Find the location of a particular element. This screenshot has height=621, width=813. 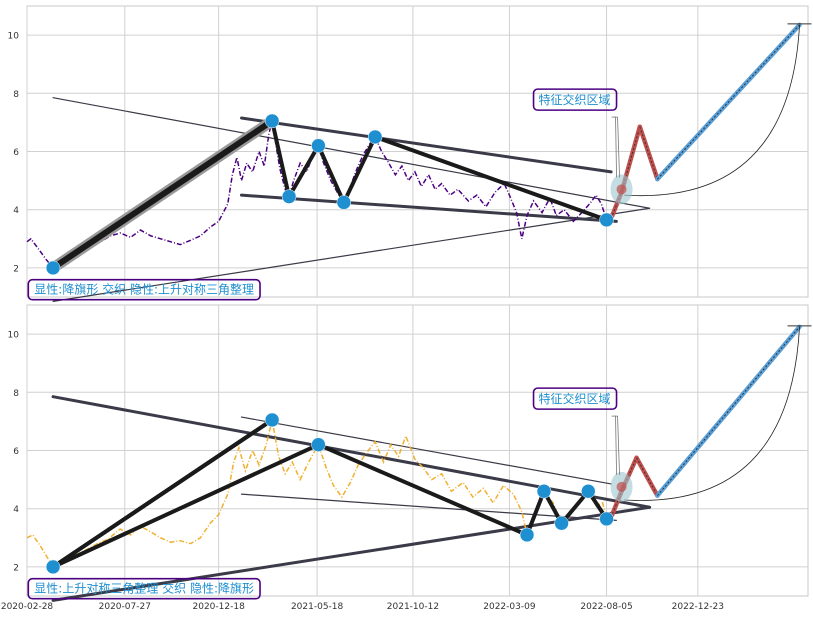

x-tick-label: 2021-10-12 is located at coordinates (413, 607).